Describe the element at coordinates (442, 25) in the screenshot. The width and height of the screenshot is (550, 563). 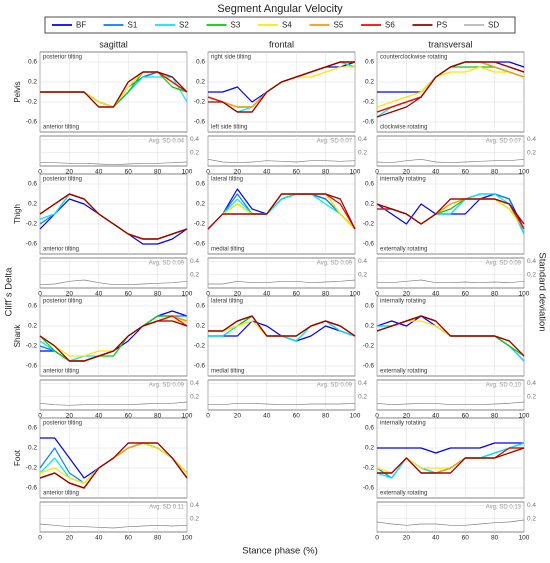
I see `legend-label: PS` at that location.